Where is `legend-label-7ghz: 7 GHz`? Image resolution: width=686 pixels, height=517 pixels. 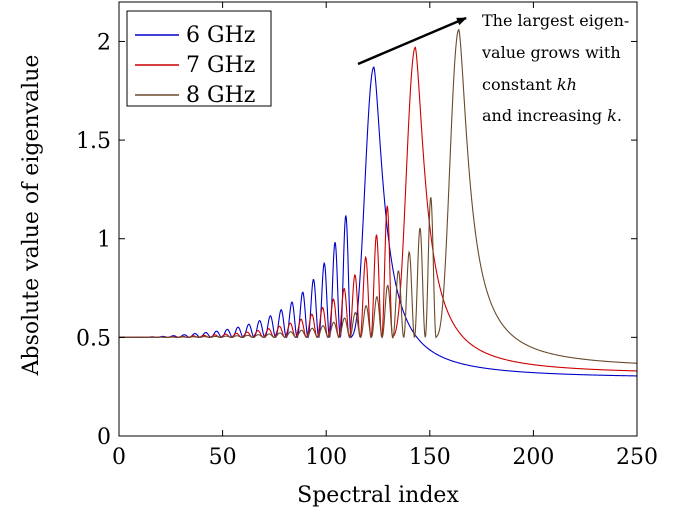 legend-label-7ghz: 7 GHz is located at coordinates (220, 65).